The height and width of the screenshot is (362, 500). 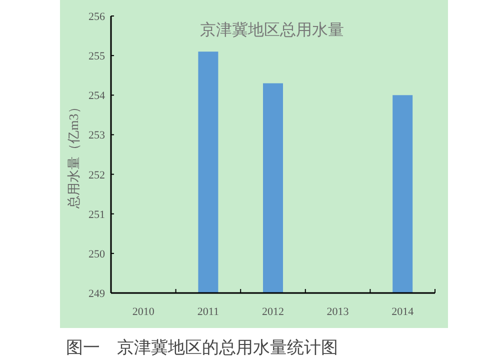 What do you see at coordinates (97, 294) in the screenshot?
I see `y-tick-label: 249` at bounding box center [97, 294].